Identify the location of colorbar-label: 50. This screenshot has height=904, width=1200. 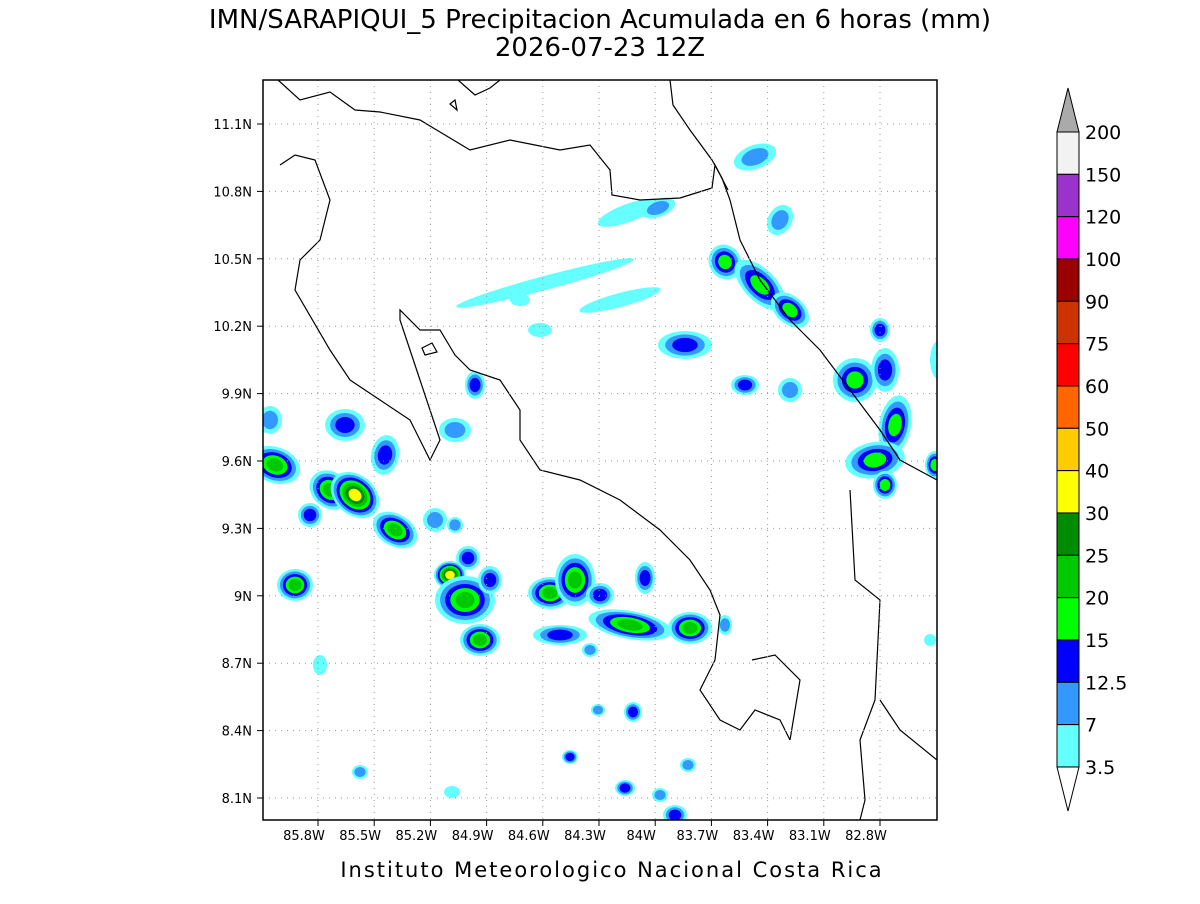
(1097, 429).